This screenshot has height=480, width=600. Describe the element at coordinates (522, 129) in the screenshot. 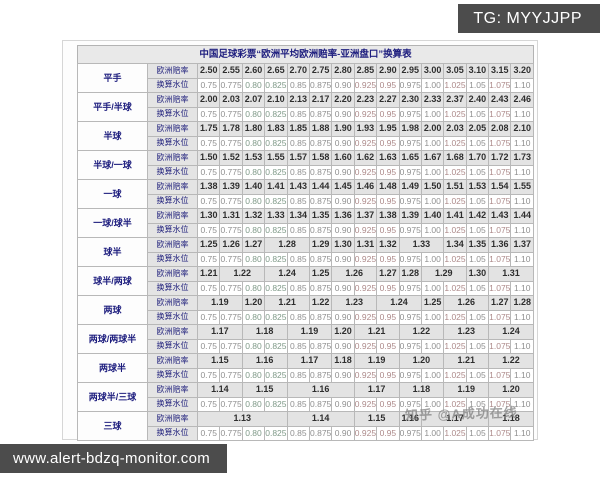

I see `odds-value-cell: 2.10` at that location.